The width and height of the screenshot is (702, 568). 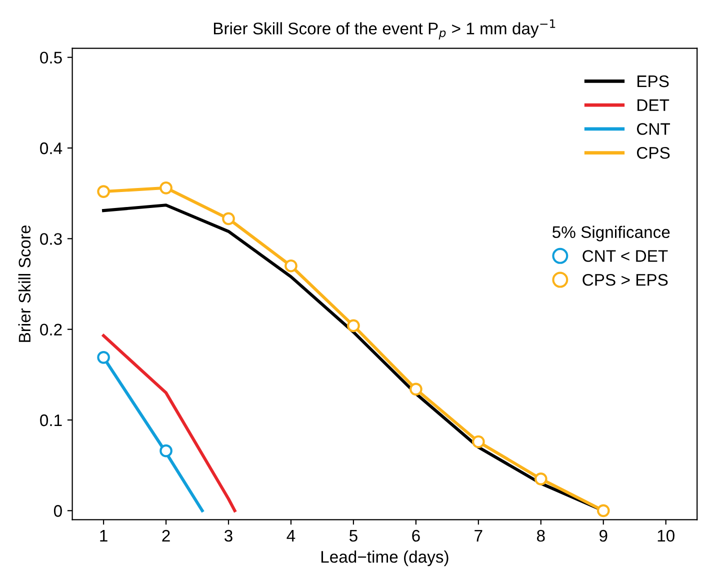 I want to click on x-tick-label: 8, so click(x=540, y=536).